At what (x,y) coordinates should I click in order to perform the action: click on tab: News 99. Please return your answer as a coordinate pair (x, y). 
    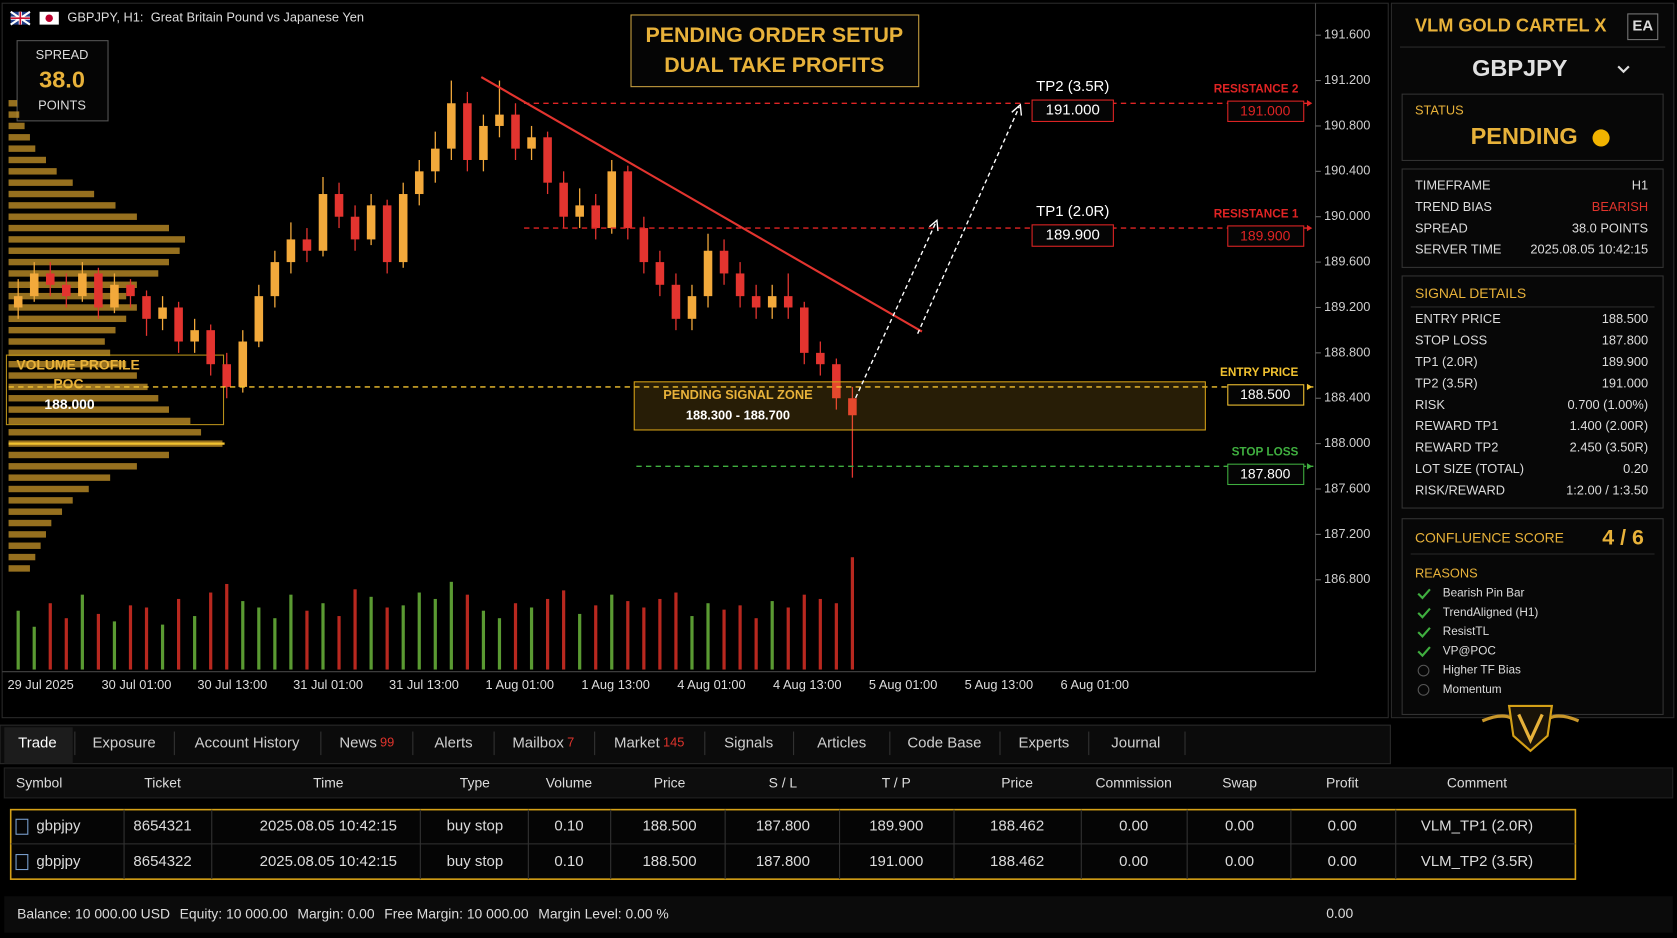
    Looking at the image, I should click on (366, 742).